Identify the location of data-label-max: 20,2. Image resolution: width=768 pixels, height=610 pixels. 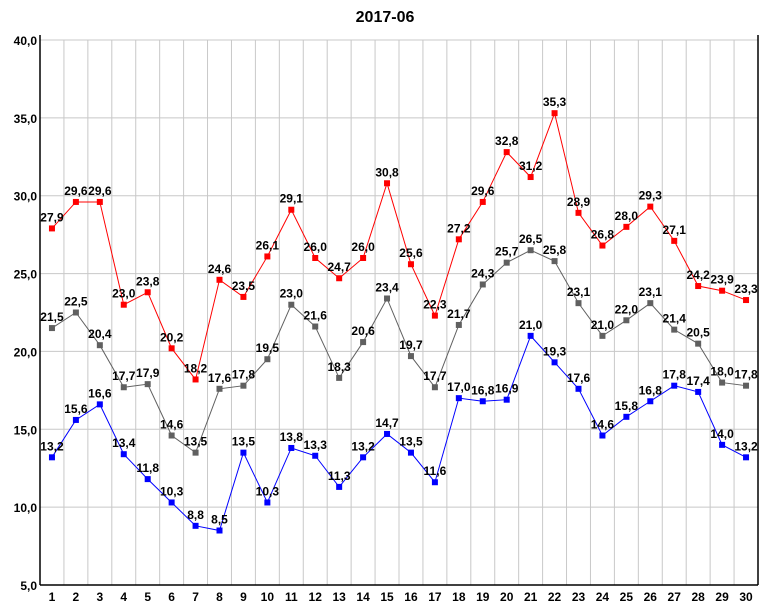
(172, 337).